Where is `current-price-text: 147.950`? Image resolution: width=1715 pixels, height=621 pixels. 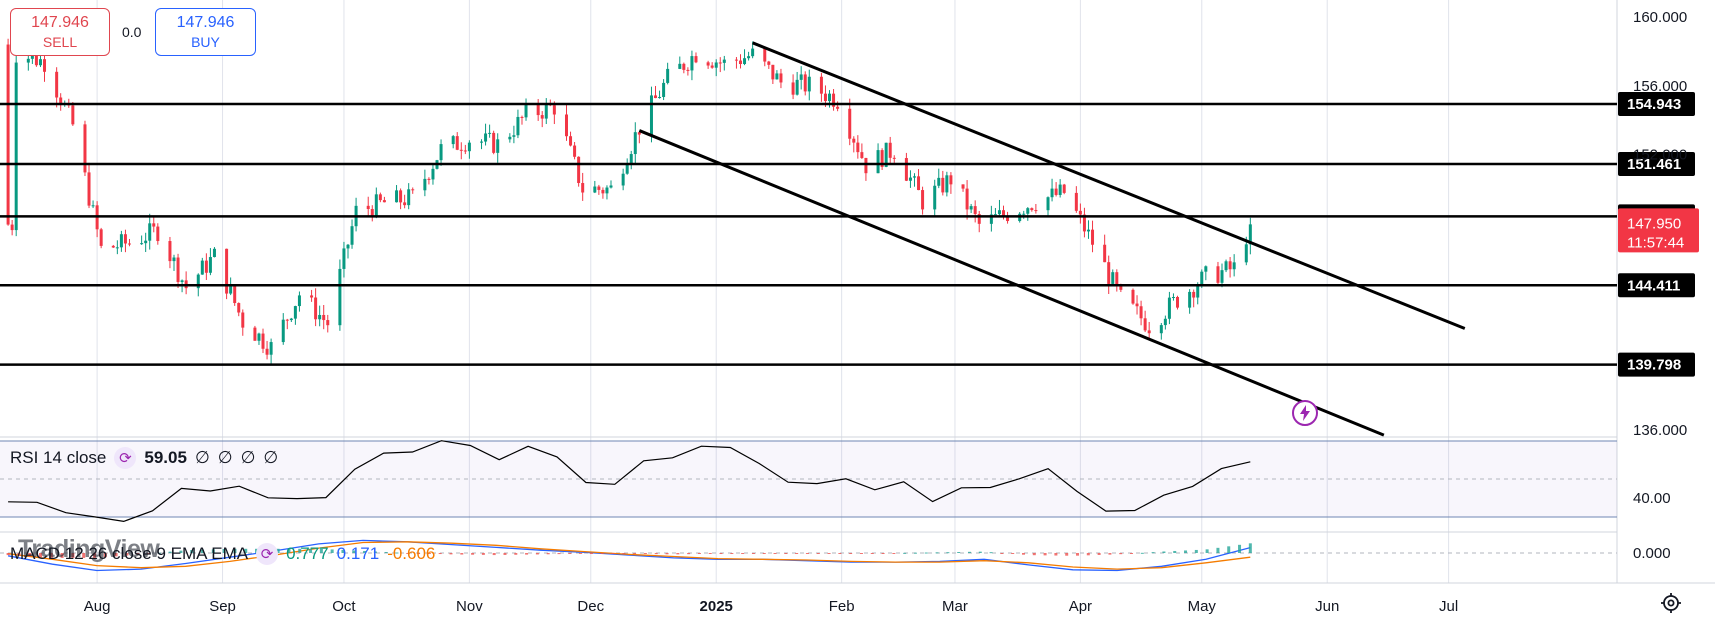 current-price-text: 147.950 is located at coordinates (1654, 223).